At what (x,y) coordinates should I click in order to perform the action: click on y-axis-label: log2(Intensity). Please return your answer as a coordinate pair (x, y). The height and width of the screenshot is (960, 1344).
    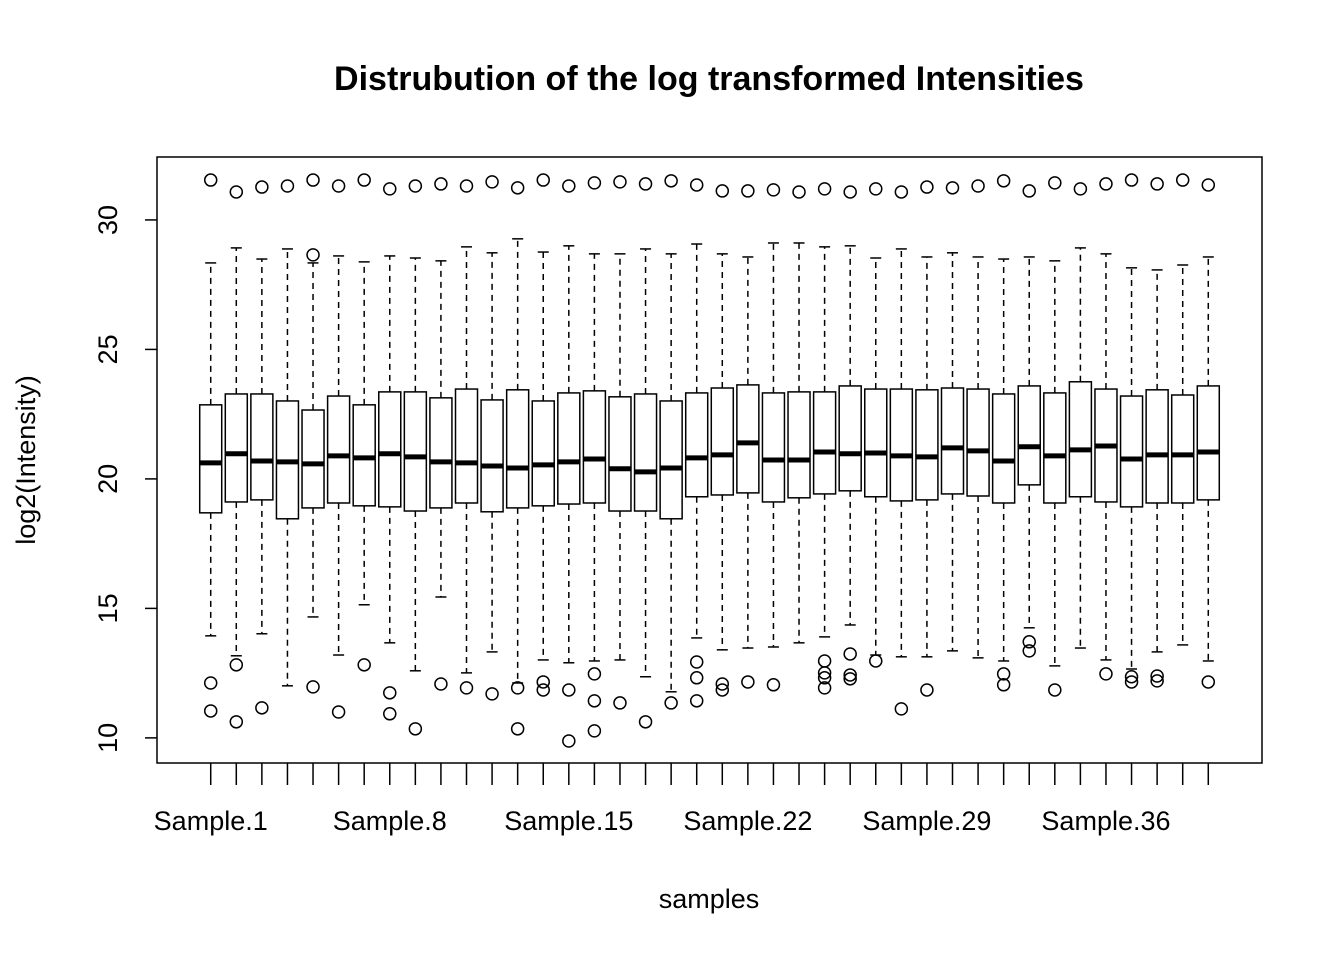
    Looking at the image, I should click on (26, 460).